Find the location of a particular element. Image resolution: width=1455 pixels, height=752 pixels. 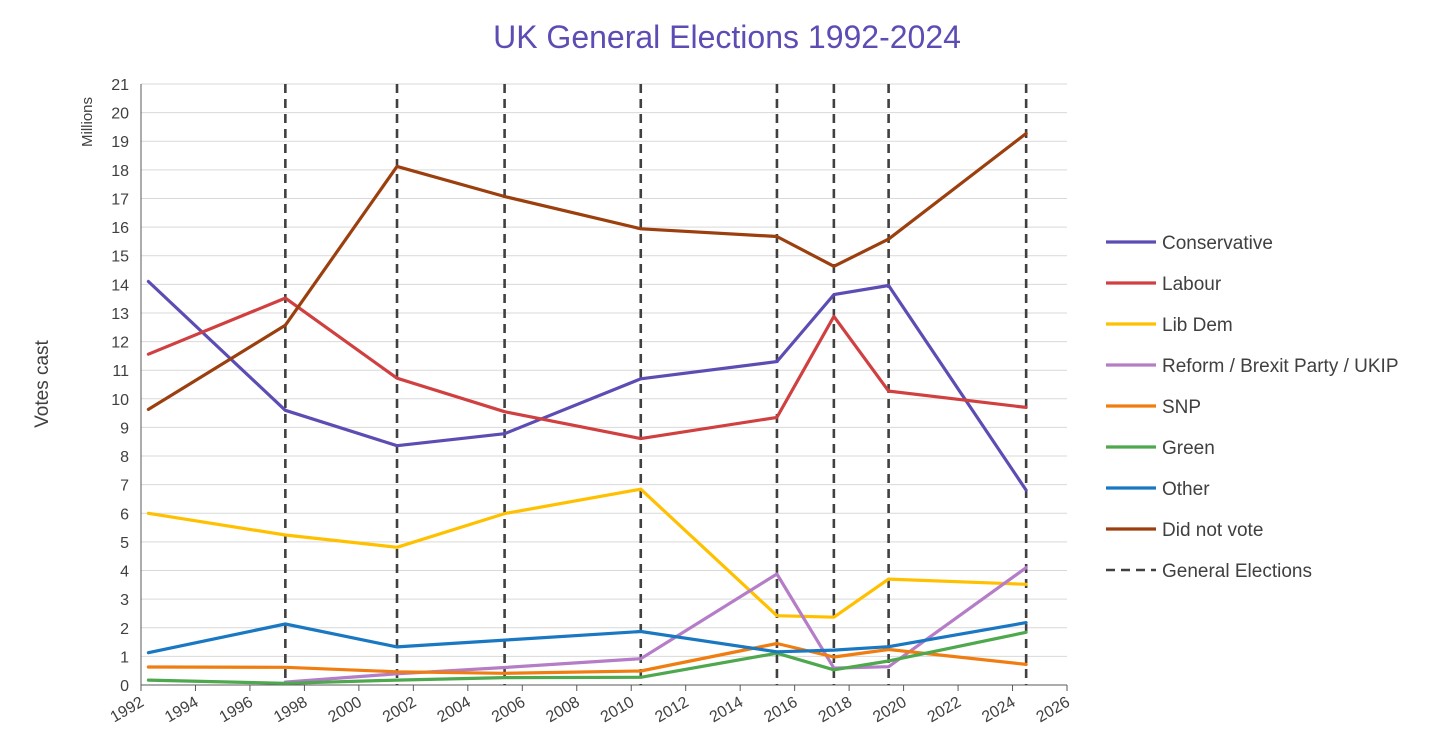

legend-item: Labour is located at coordinates (1164, 284).